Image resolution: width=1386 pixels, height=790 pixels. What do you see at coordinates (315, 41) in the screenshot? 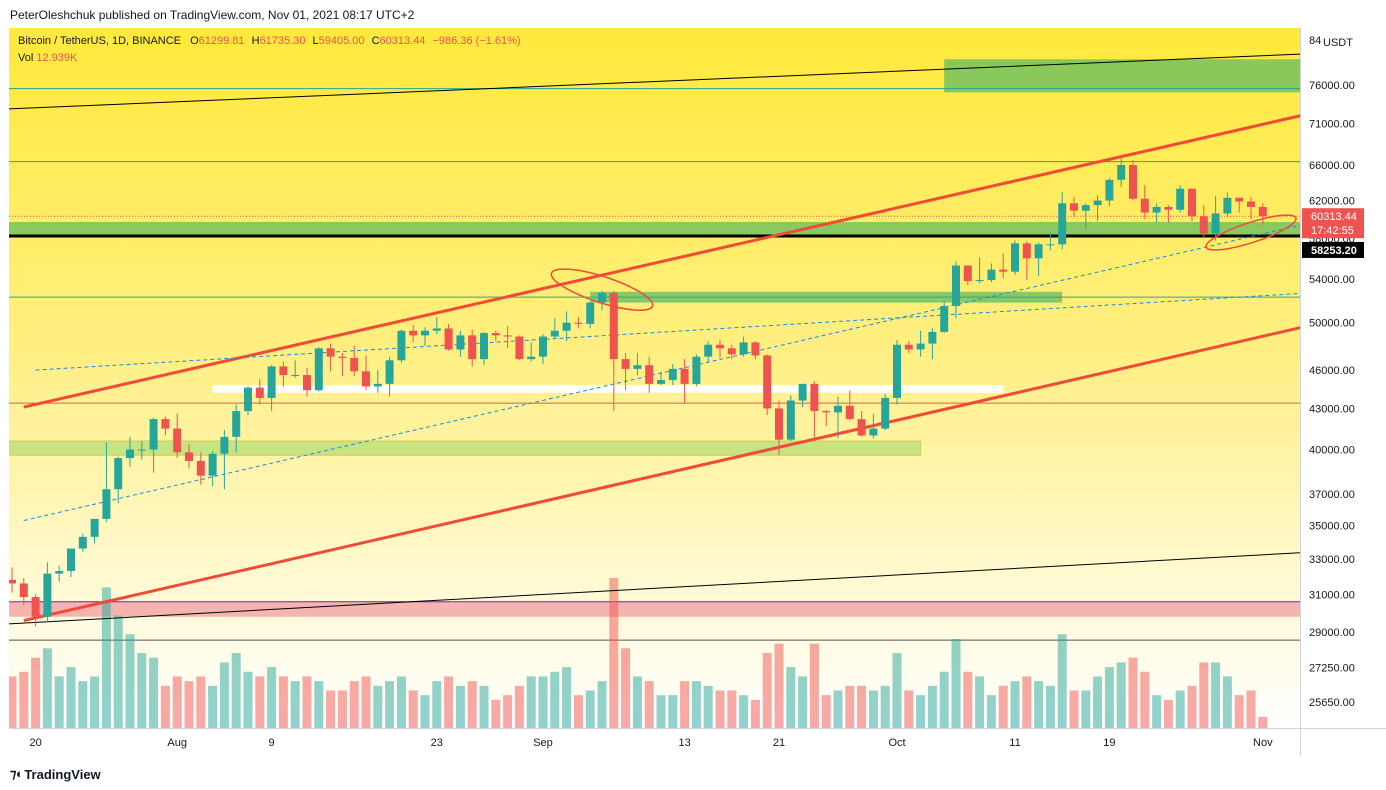
I see `low-label: L` at bounding box center [315, 41].